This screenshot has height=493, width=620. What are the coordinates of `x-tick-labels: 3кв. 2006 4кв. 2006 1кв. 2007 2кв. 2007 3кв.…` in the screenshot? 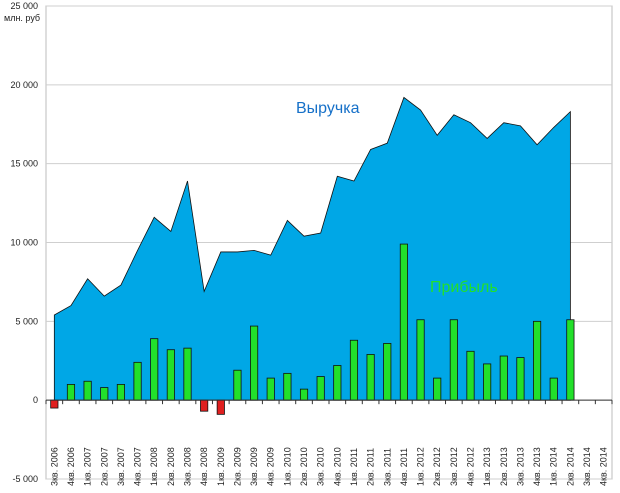 It's located at (328, 466).